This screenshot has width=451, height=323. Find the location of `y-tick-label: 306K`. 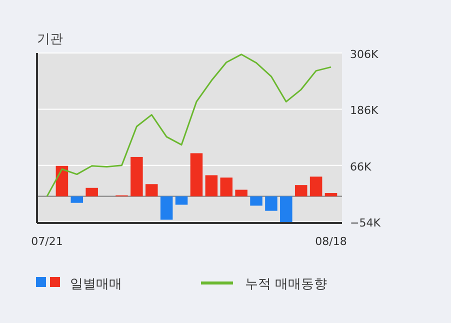

y-tick-label: 306K is located at coordinates (364, 54).